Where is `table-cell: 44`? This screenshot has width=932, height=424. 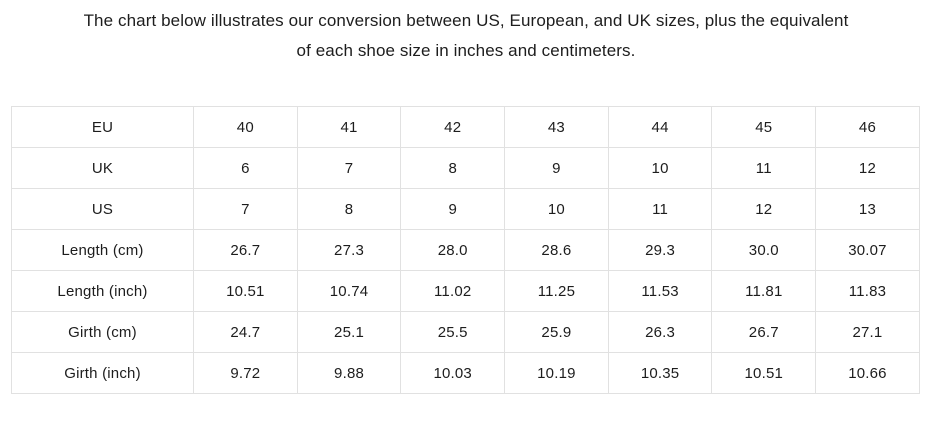
table-cell: 44 is located at coordinates (660, 127).